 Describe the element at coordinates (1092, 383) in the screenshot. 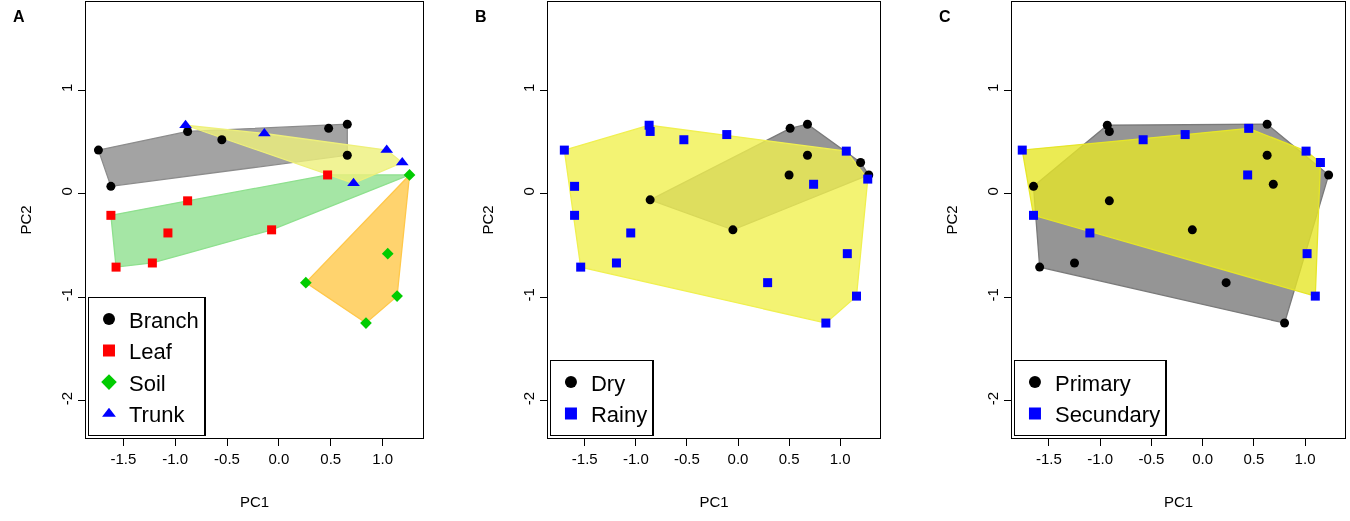

I see `legend-label: Primary` at that location.